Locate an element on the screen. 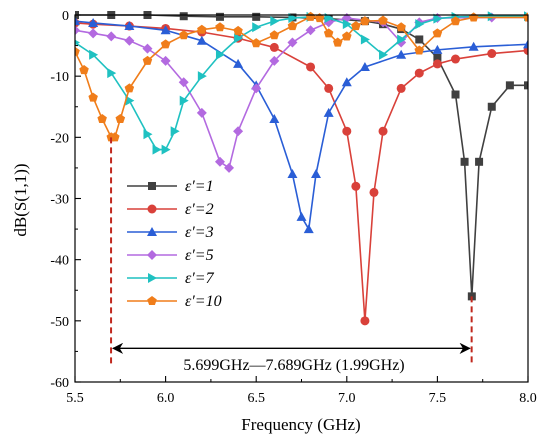 This screenshot has width=550, height=445. y-tick-label: -50 is located at coordinates (59, 322).